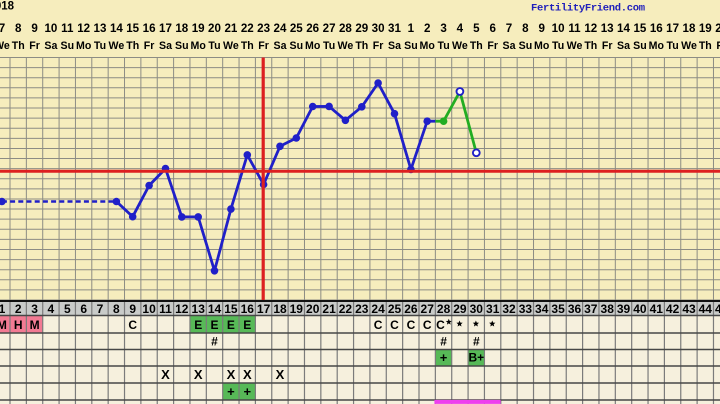 Image resolution: width=720 pixels, height=404 pixels. I want to click on svg-text: 45, so click(717, 309).